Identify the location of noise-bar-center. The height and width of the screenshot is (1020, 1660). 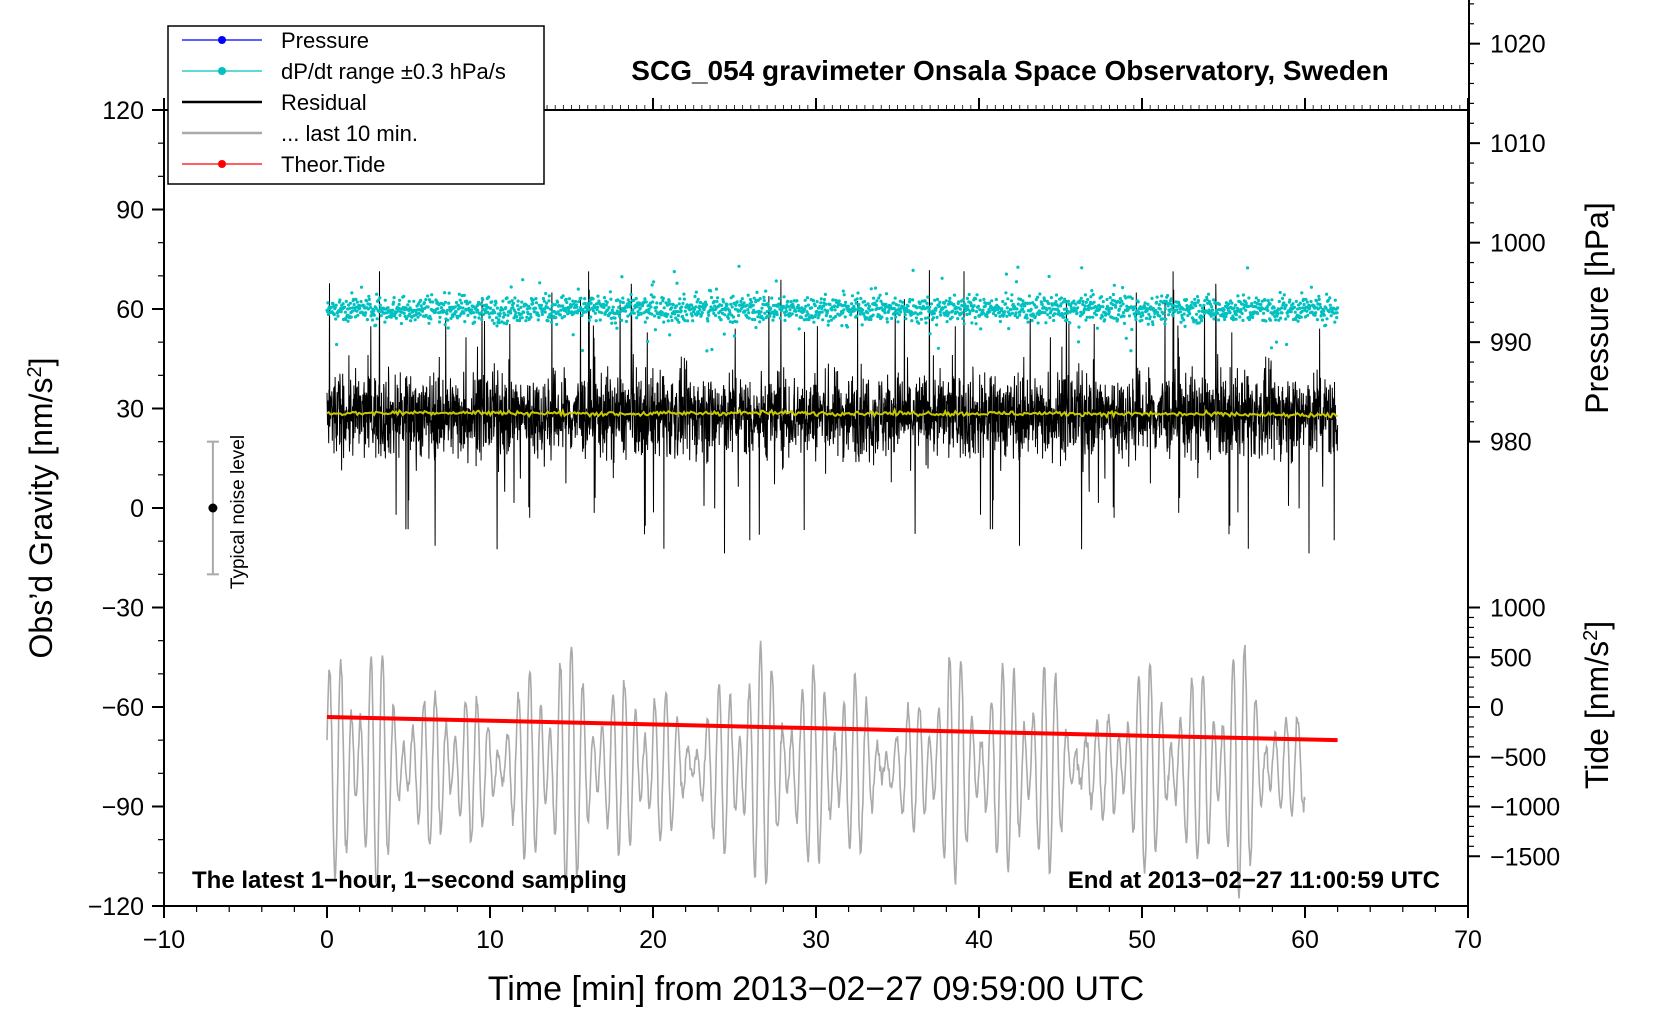
(213, 508).